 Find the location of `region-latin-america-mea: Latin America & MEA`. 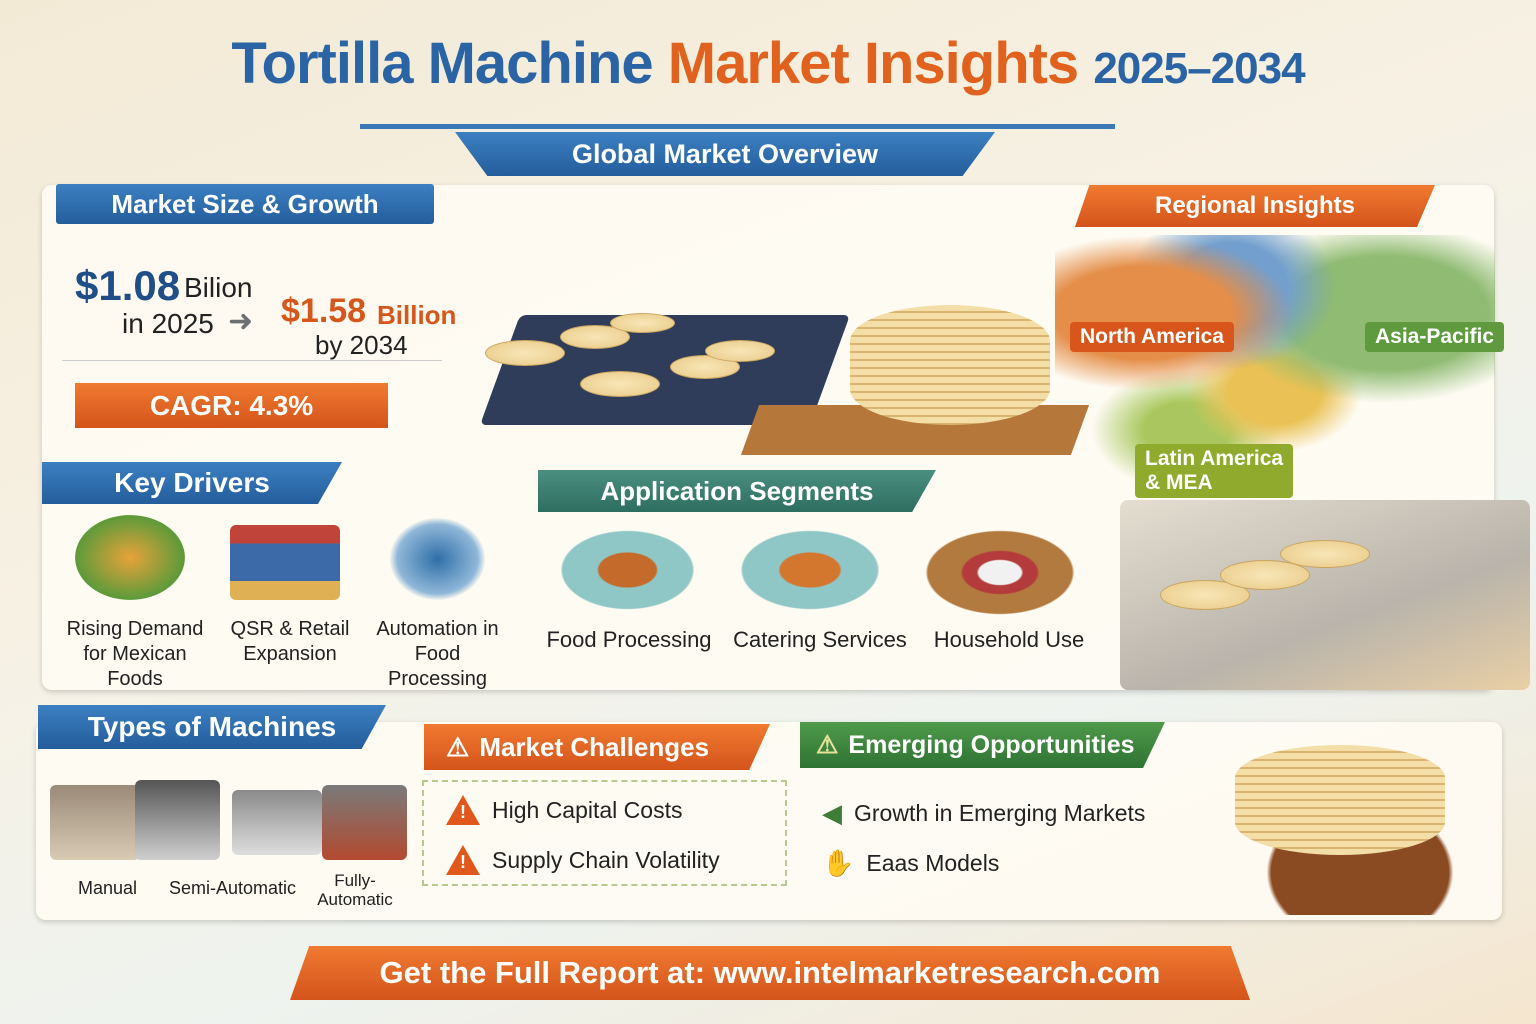

region-latin-america-mea: Latin America & MEA is located at coordinates (1214, 471).